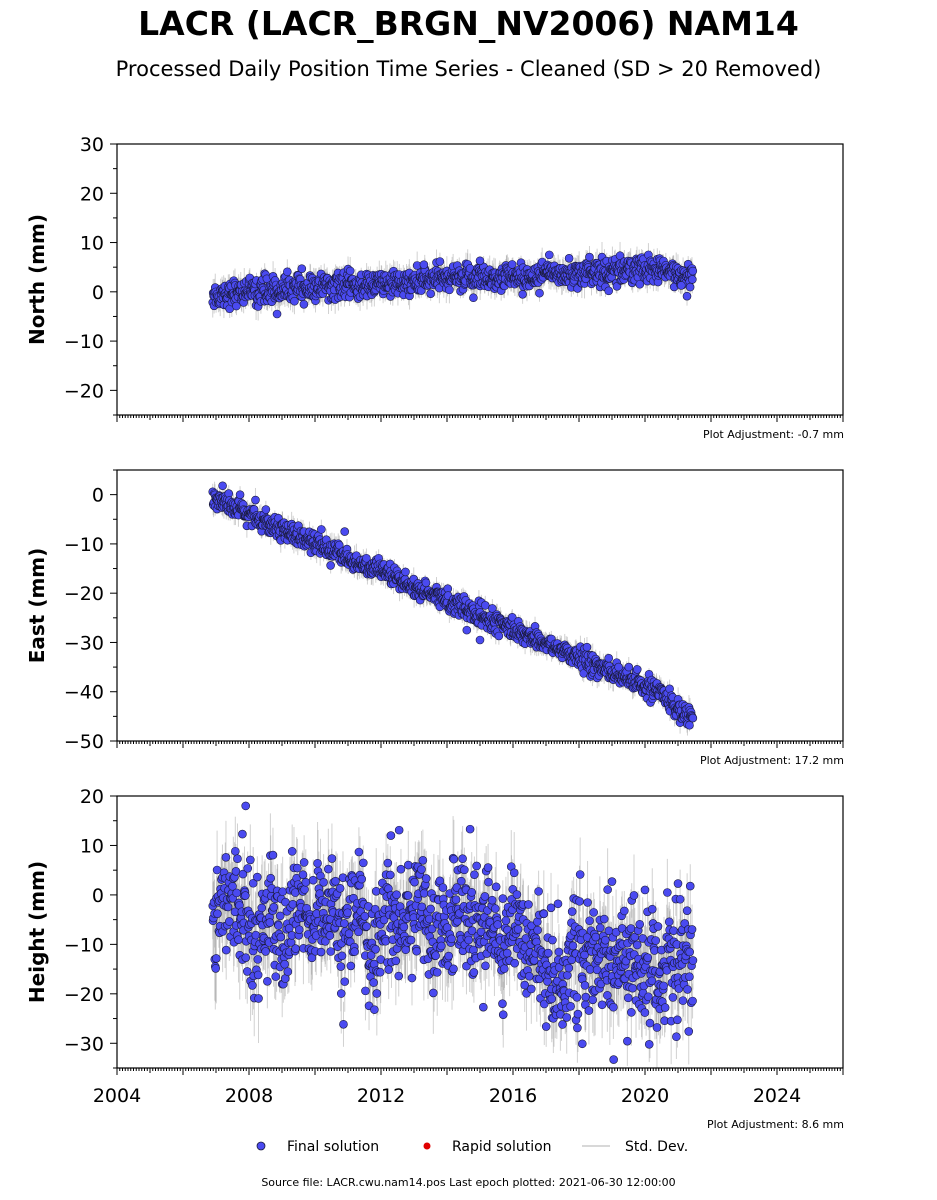  I want to click on chart-title: LACR (LACR_BRGN_NV2006) NAM14, so click(468, 23).